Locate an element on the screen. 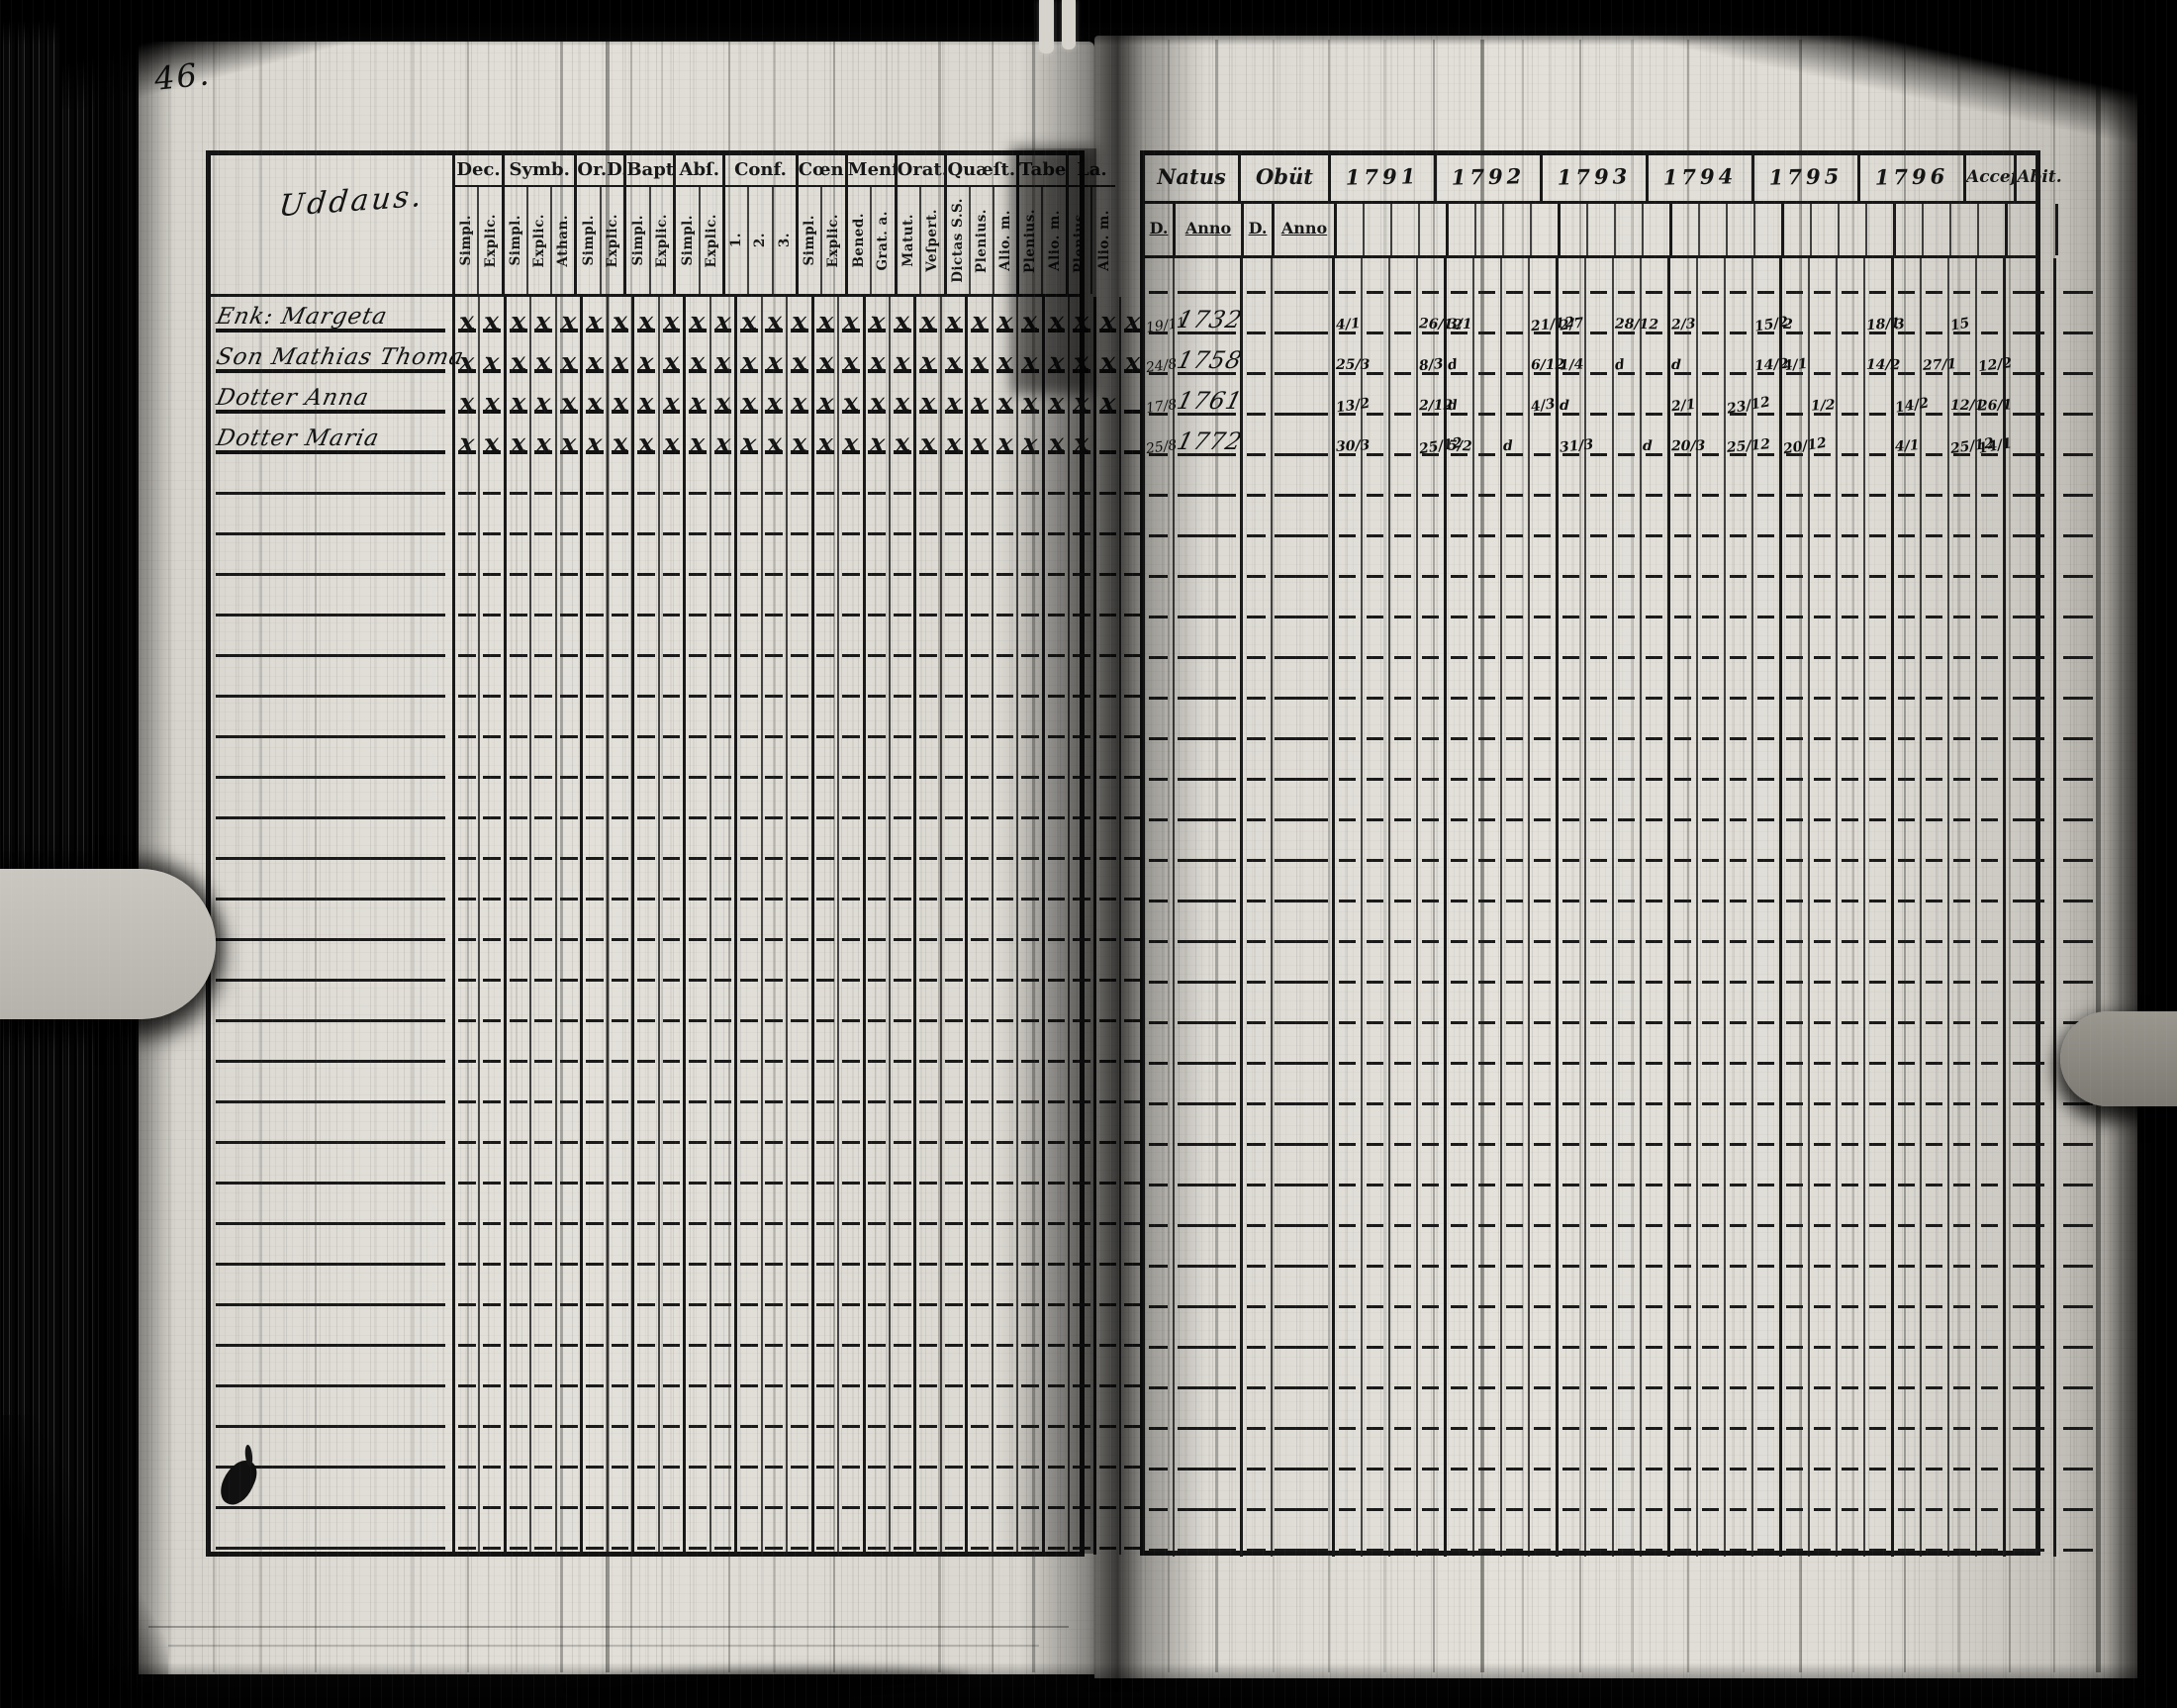  year-label: 1795 is located at coordinates (1806, 176).